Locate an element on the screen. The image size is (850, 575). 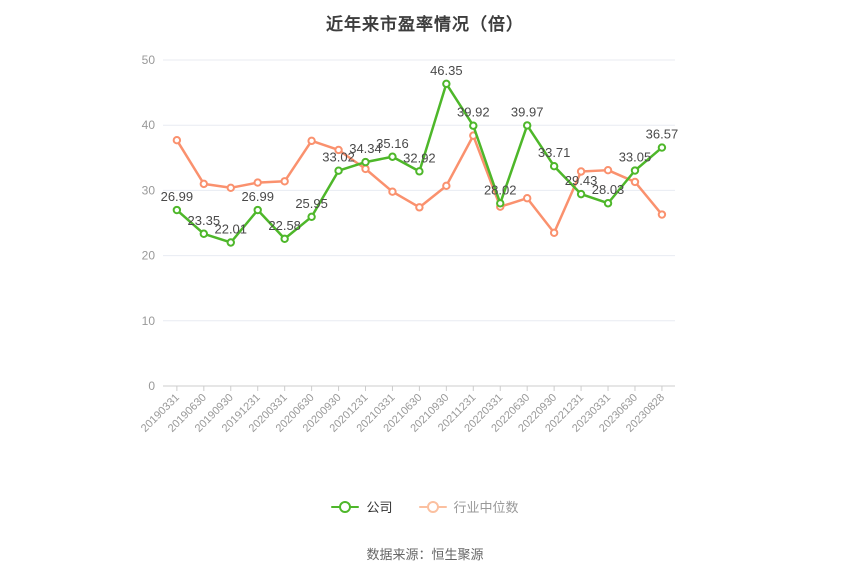
data-point-label: 35.16 is located at coordinates (392, 143).